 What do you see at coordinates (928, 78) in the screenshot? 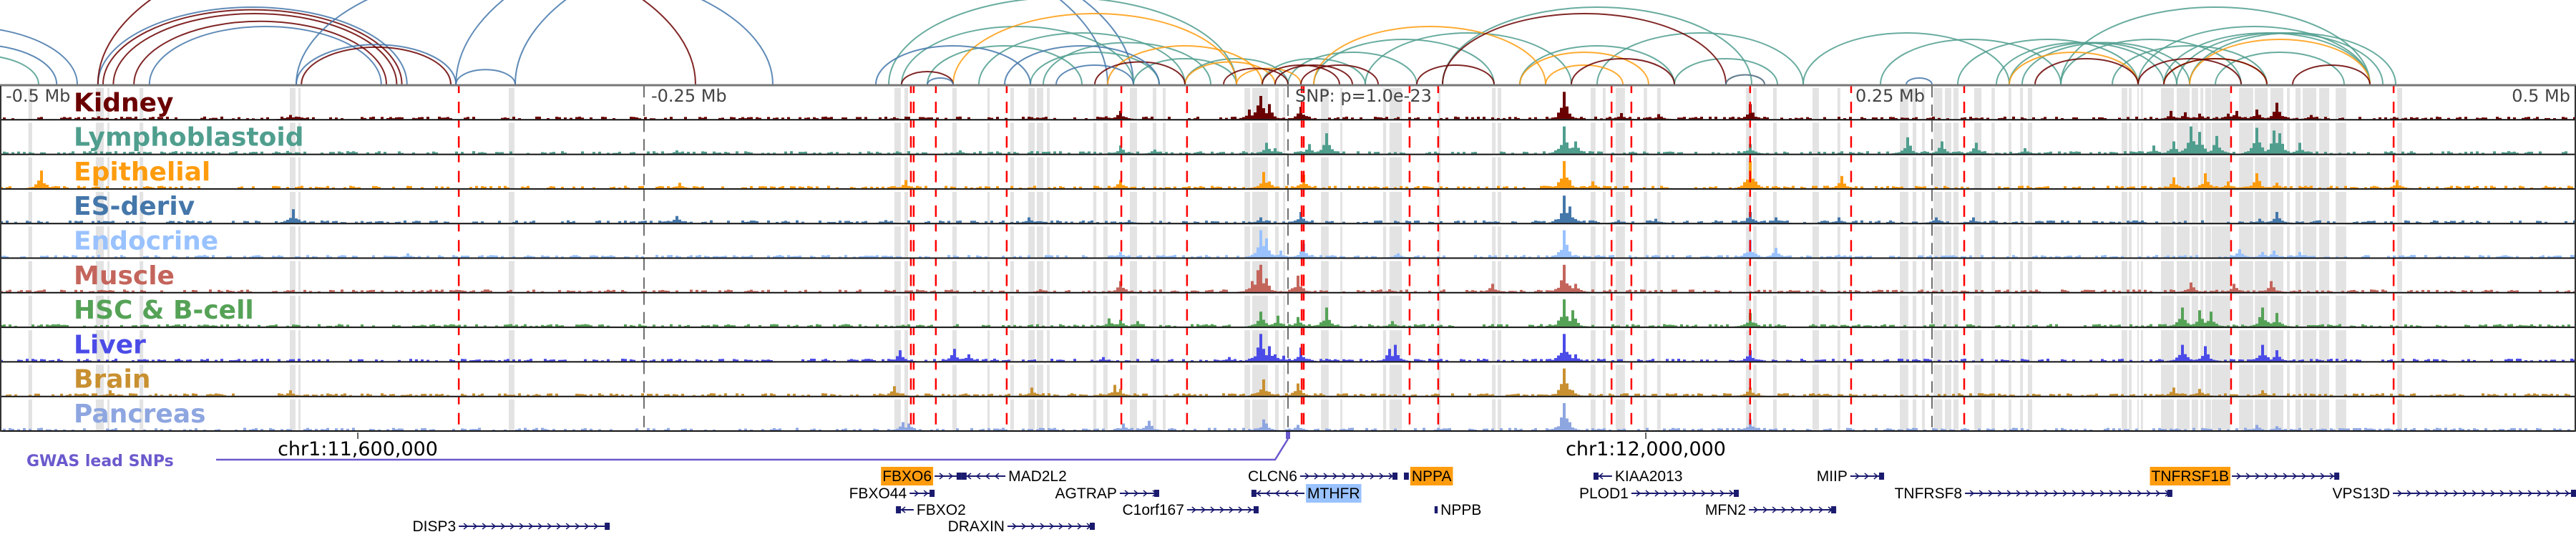
I see `interaction-arc` at bounding box center [928, 78].